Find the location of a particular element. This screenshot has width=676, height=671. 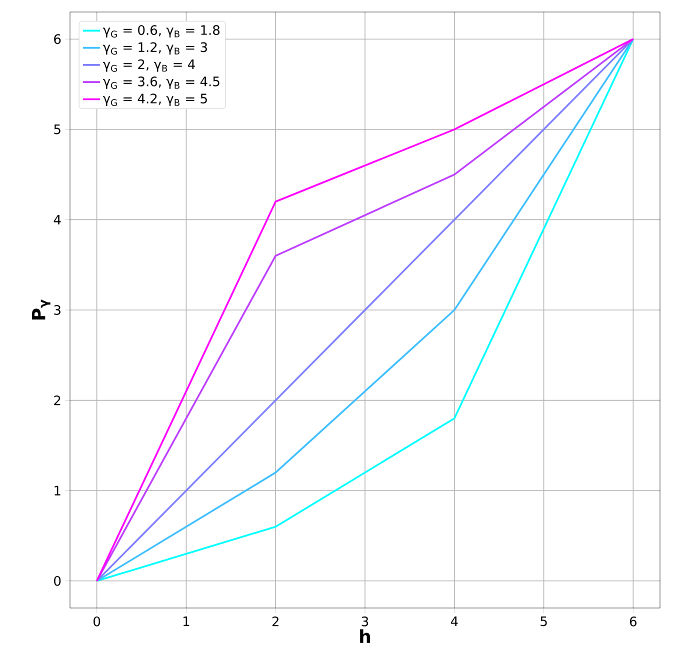

x-tick-label: 6 is located at coordinates (633, 621).